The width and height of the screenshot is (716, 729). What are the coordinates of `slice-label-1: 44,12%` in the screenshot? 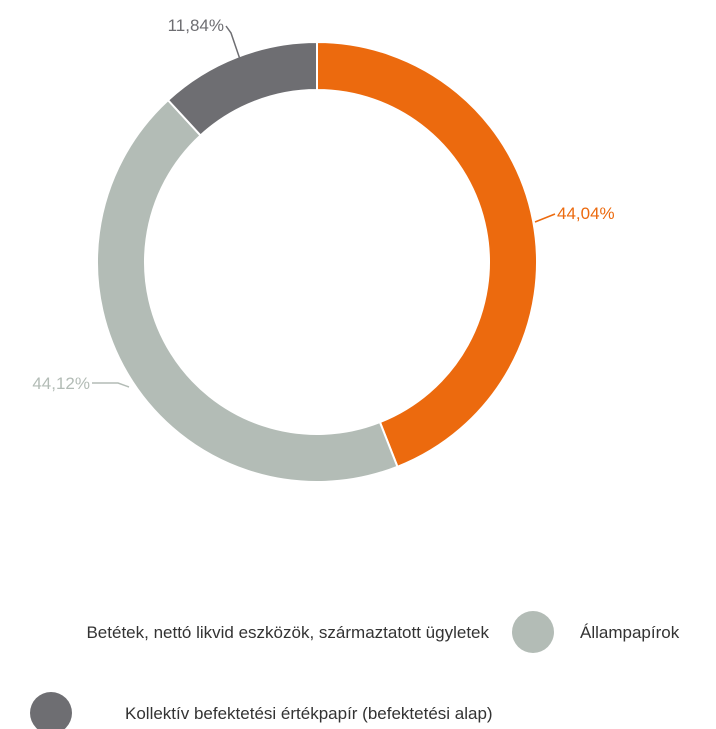 It's located at (61, 383).